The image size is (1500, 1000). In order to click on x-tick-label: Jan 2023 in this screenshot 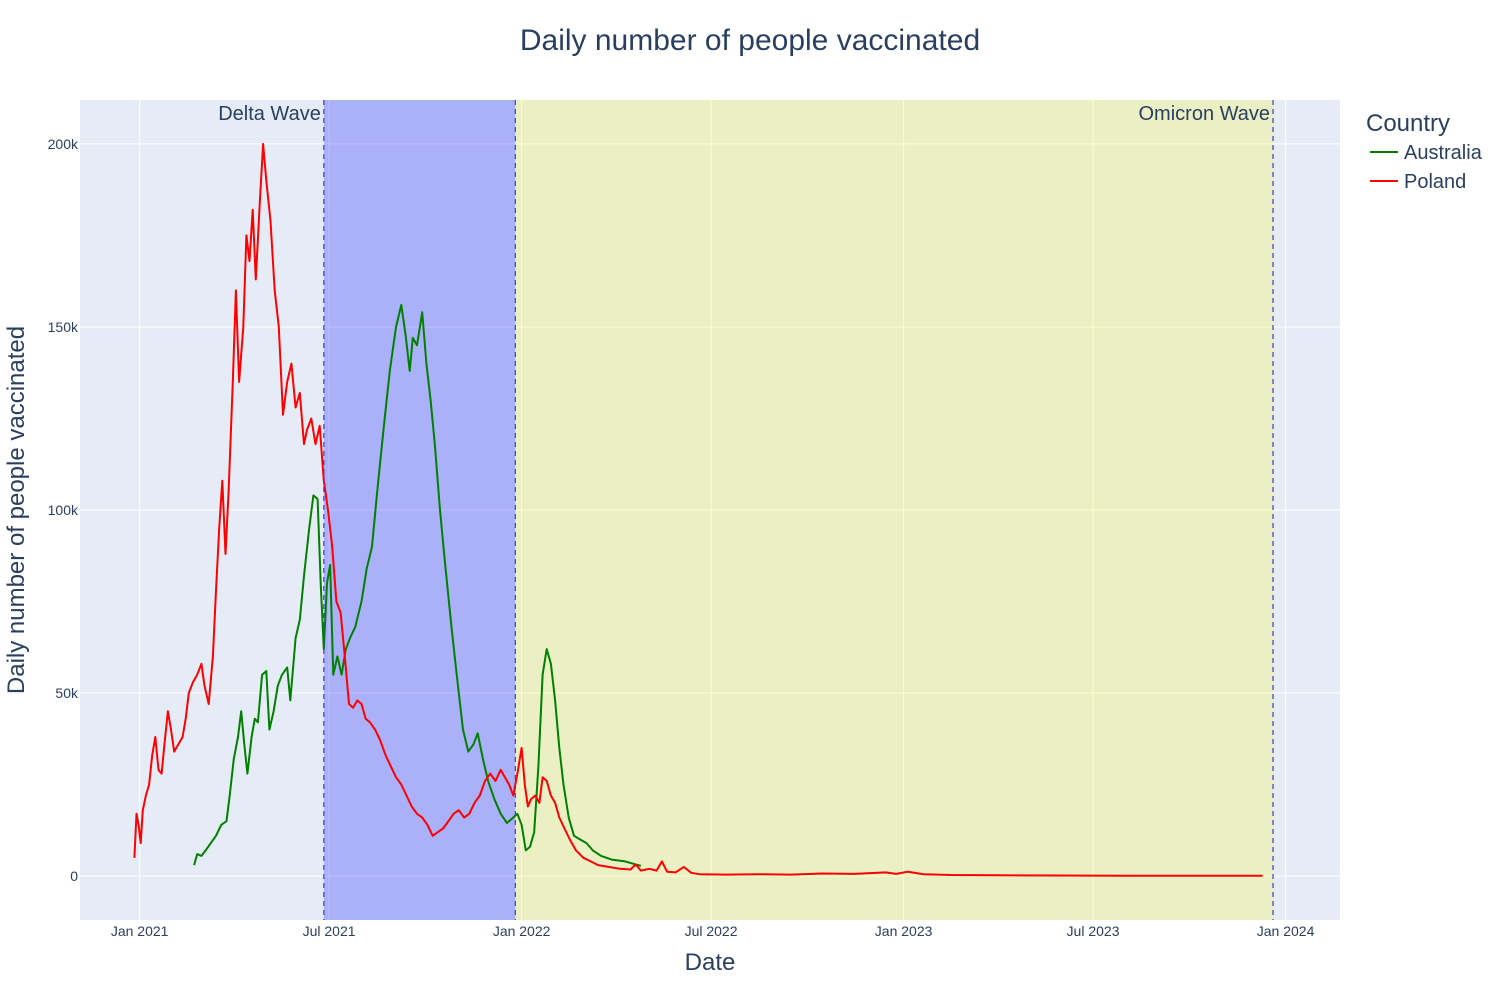, I will do `click(904, 931)`.